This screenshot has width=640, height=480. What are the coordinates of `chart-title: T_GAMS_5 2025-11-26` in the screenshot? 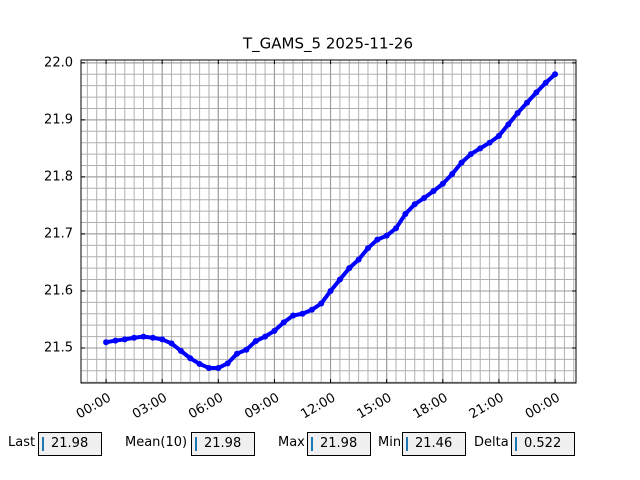 It's located at (327, 44).